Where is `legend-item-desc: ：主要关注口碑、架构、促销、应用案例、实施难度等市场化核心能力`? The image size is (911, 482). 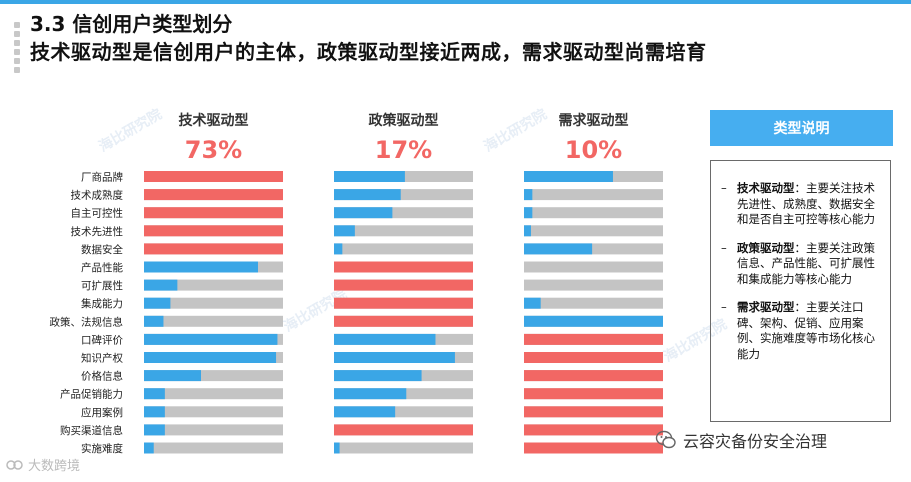 legend-item-desc: ：主要关注口碑、架构、促销、应用案例、实施难度等市场化核心能力 is located at coordinates (806, 330).